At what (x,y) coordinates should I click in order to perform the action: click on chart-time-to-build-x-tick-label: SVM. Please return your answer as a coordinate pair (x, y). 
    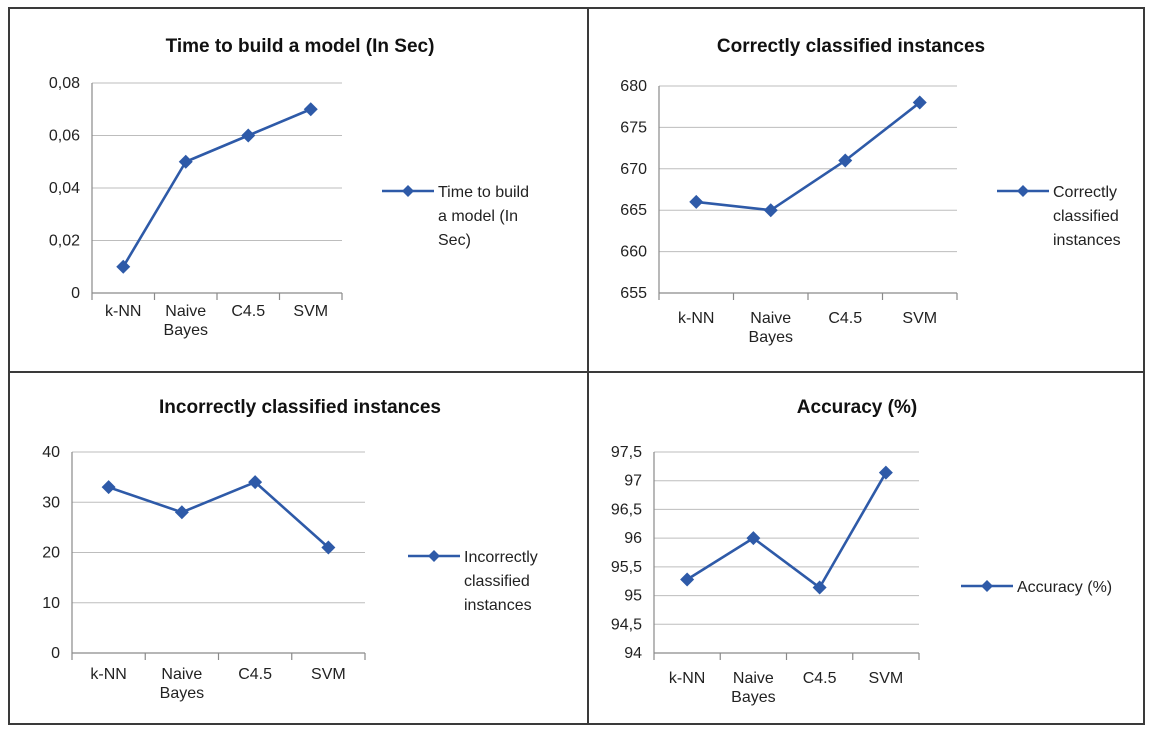
    Looking at the image, I should click on (310, 311).